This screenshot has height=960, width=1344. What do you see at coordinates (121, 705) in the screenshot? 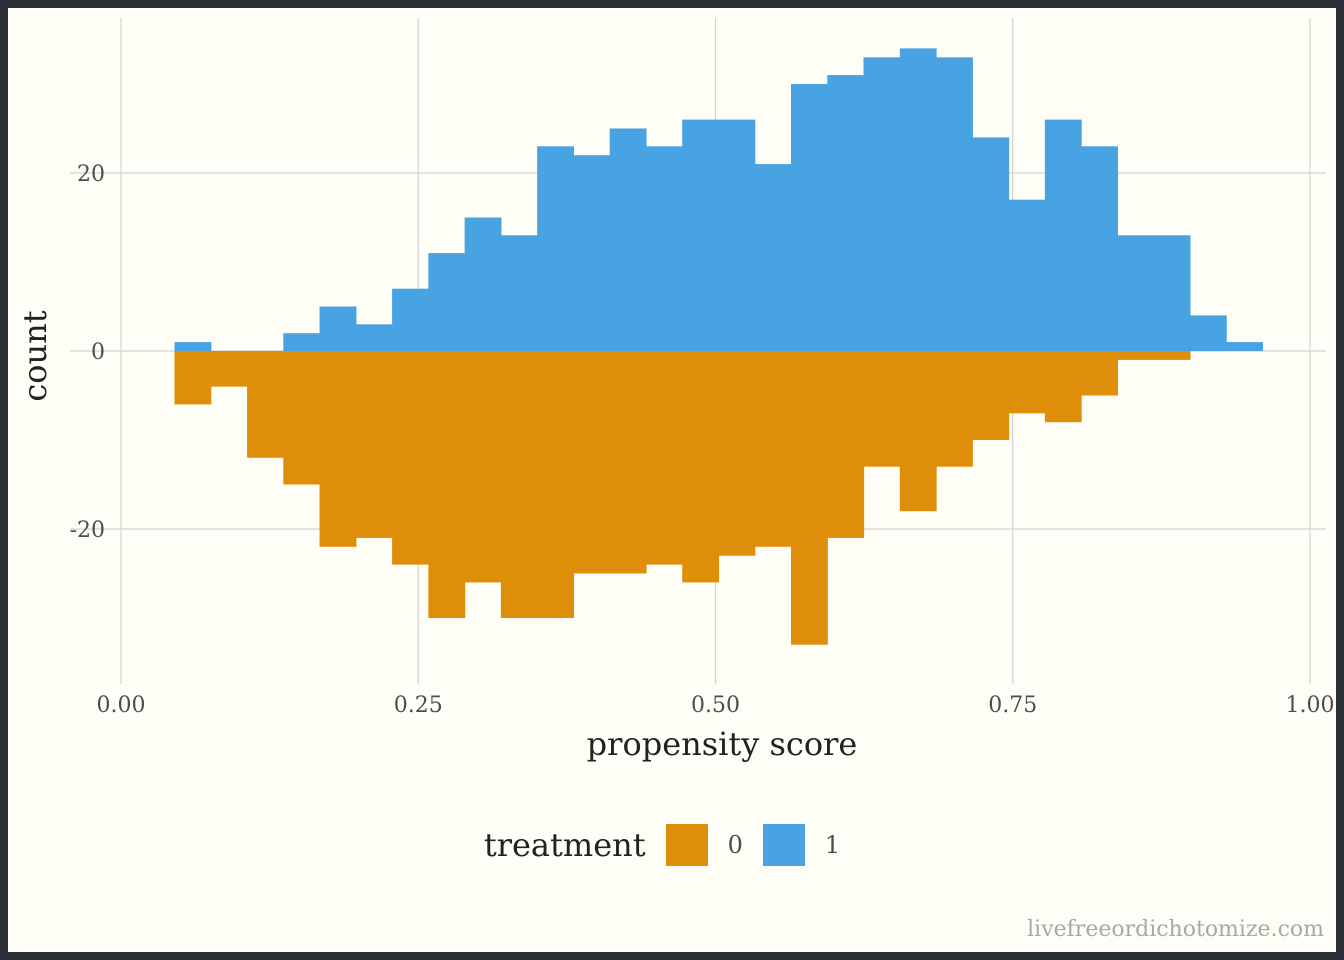
I see `x-tick-label: 0.00` at bounding box center [121, 705].